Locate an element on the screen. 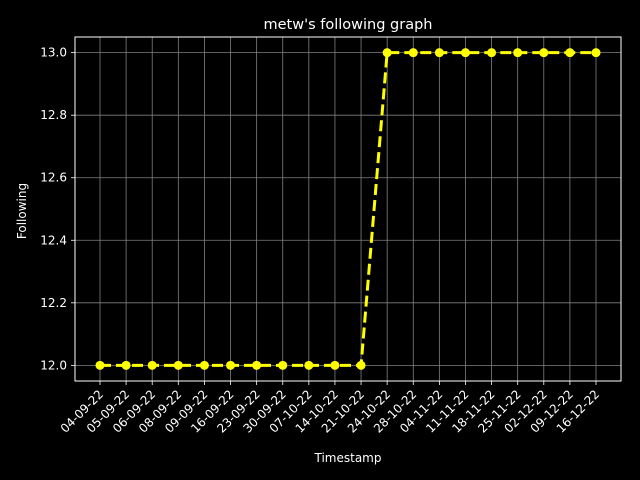  y-tick-label: 12.2 is located at coordinates (53, 303).